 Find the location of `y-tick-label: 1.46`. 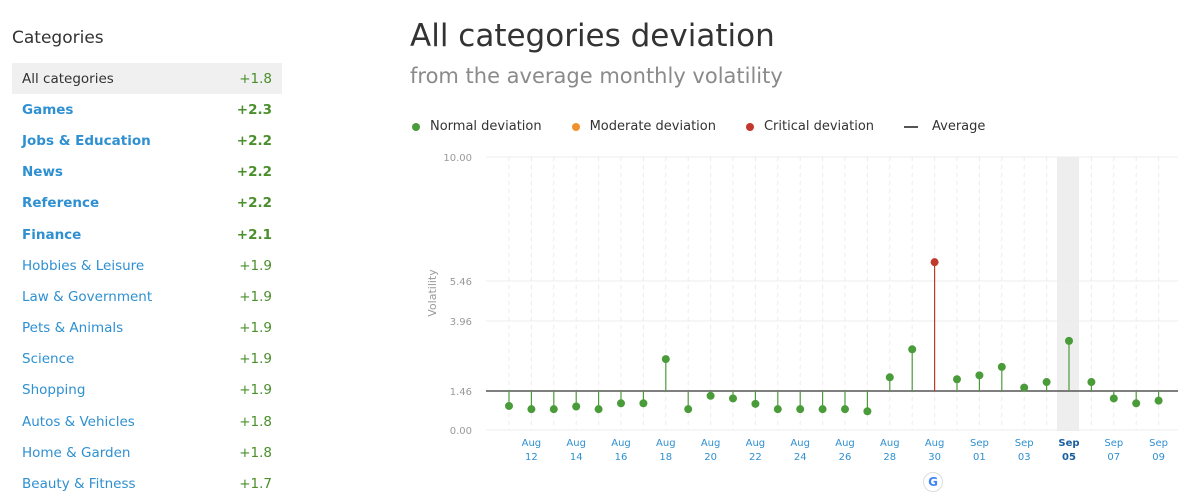

y-tick-label: 1.46 is located at coordinates (461, 392).